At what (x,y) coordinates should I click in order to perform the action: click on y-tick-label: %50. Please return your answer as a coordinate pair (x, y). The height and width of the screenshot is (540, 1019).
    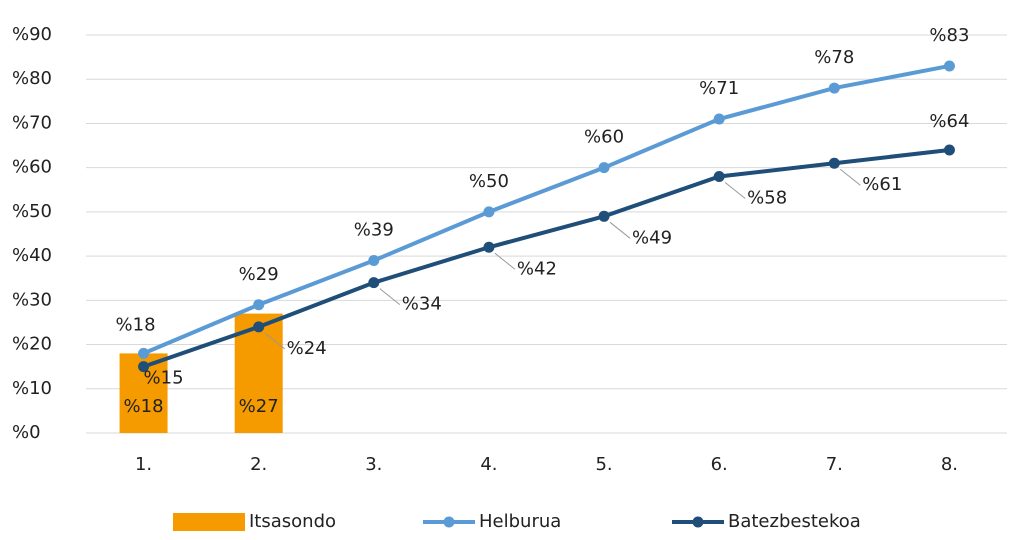
    Looking at the image, I should click on (32, 211).